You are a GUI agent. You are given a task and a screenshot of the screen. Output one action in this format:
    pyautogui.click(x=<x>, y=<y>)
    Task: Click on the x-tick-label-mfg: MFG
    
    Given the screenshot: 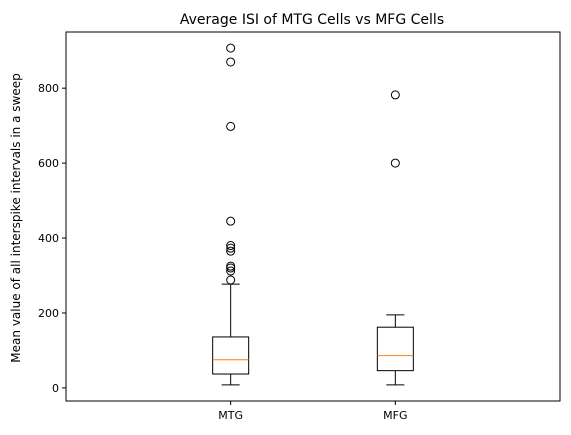 What is the action you would take?
    pyautogui.click(x=395, y=415)
    